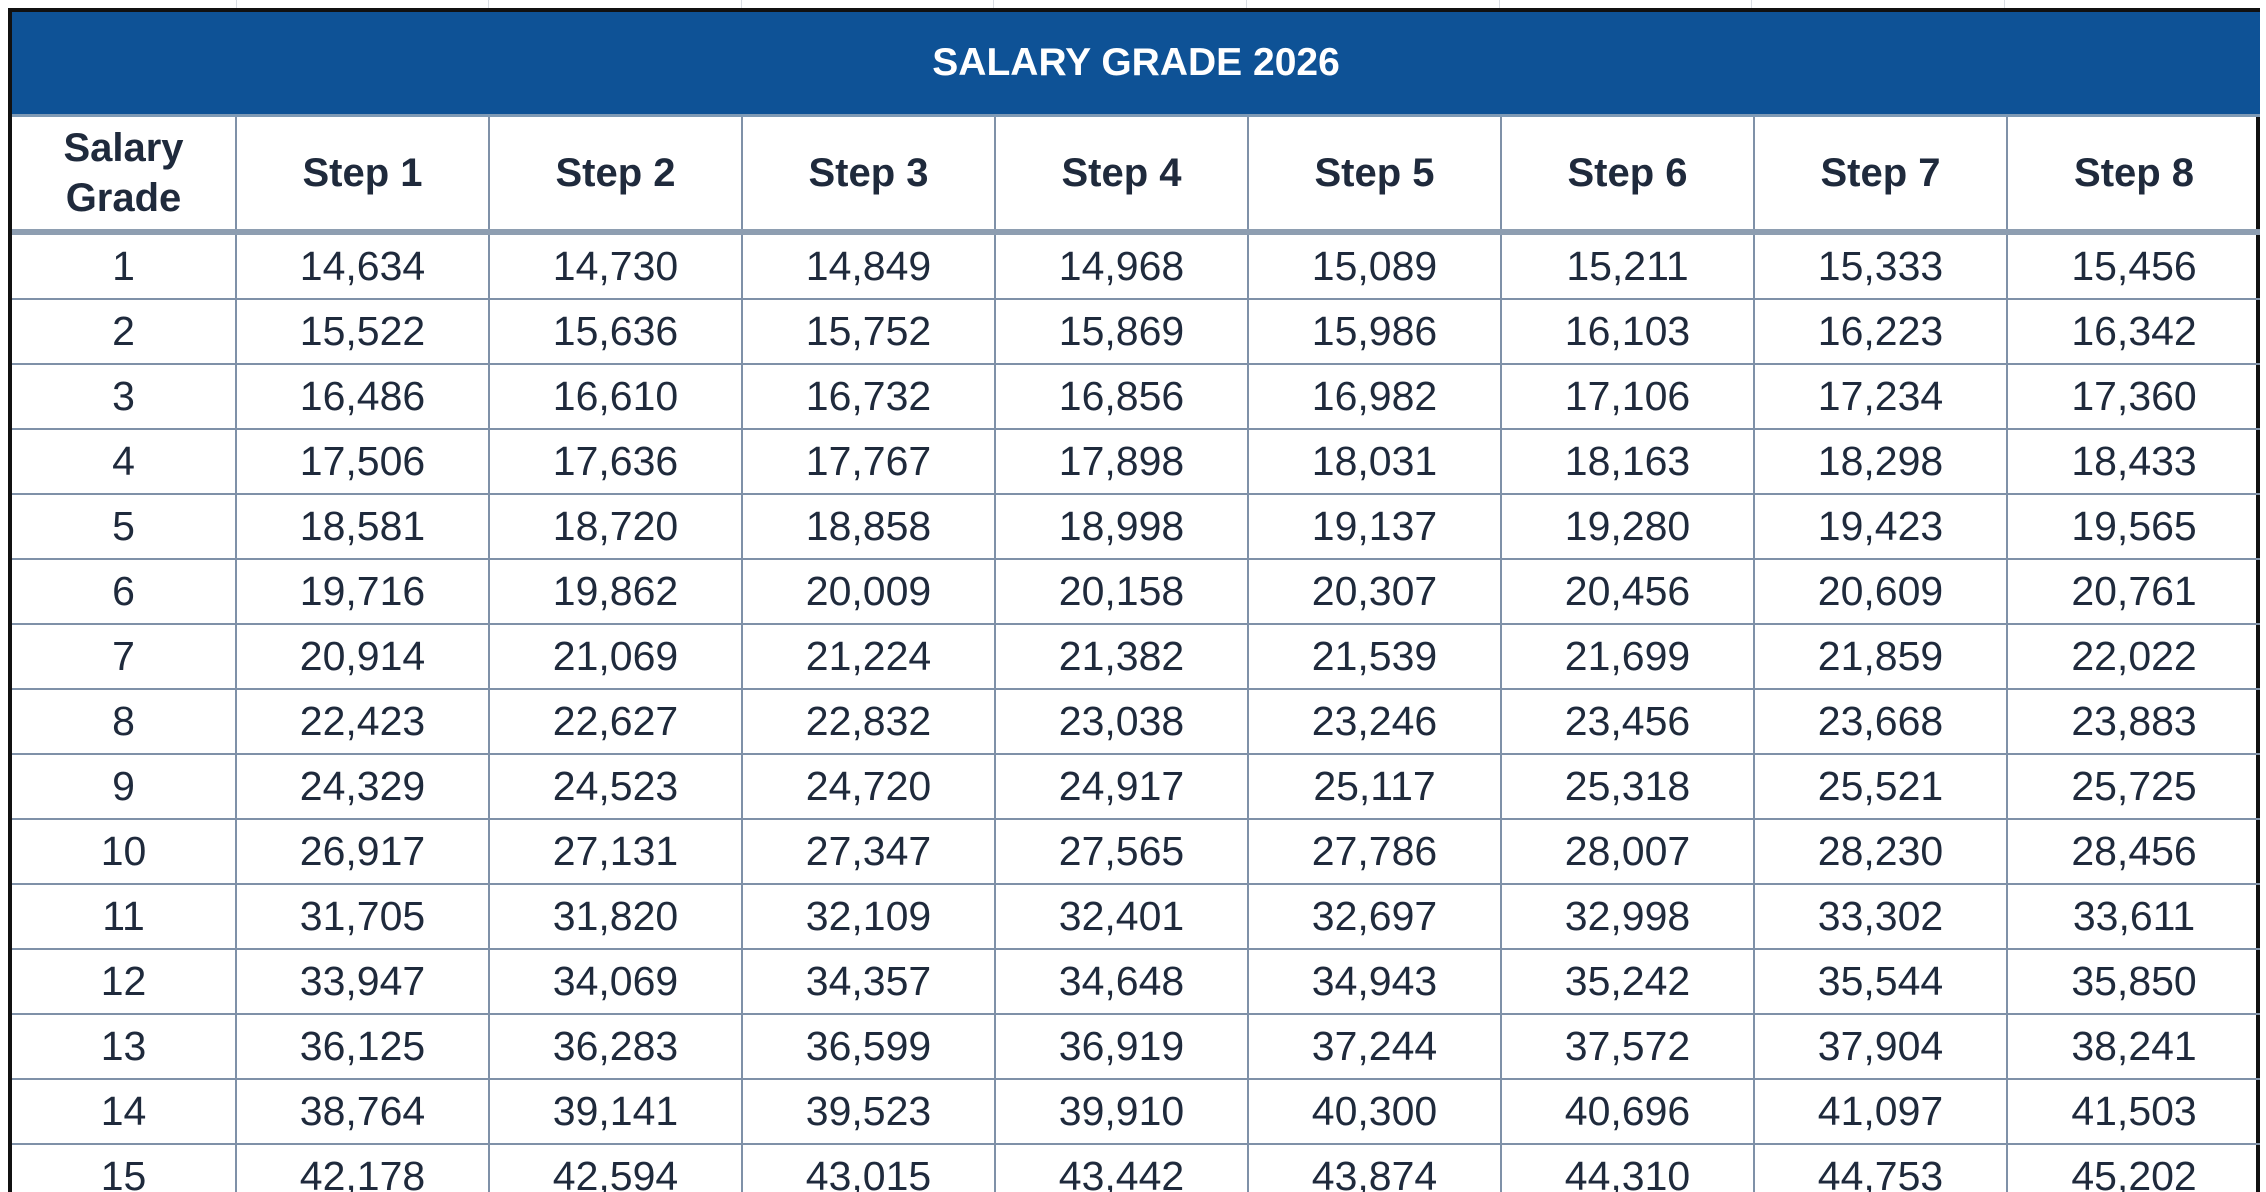 The image size is (2266, 1192). What do you see at coordinates (1122, 592) in the screenshot?
I see `salary-cell: 20,158` at bounding box center [1122, 592].